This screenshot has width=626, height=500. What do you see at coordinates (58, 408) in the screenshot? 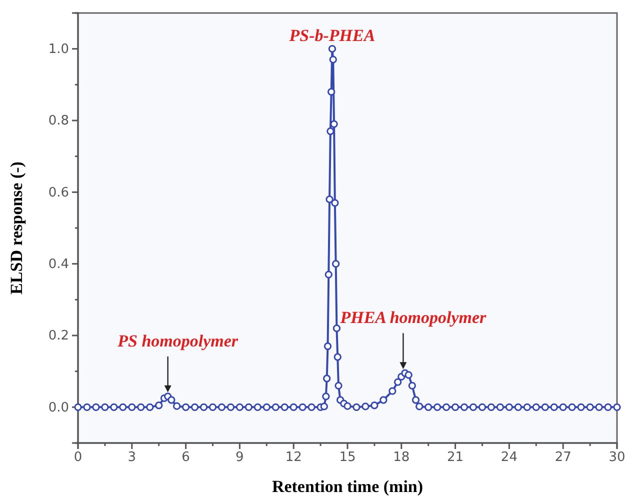
I see `y-tick-label: 0.0` at bounding box center [58, 408].